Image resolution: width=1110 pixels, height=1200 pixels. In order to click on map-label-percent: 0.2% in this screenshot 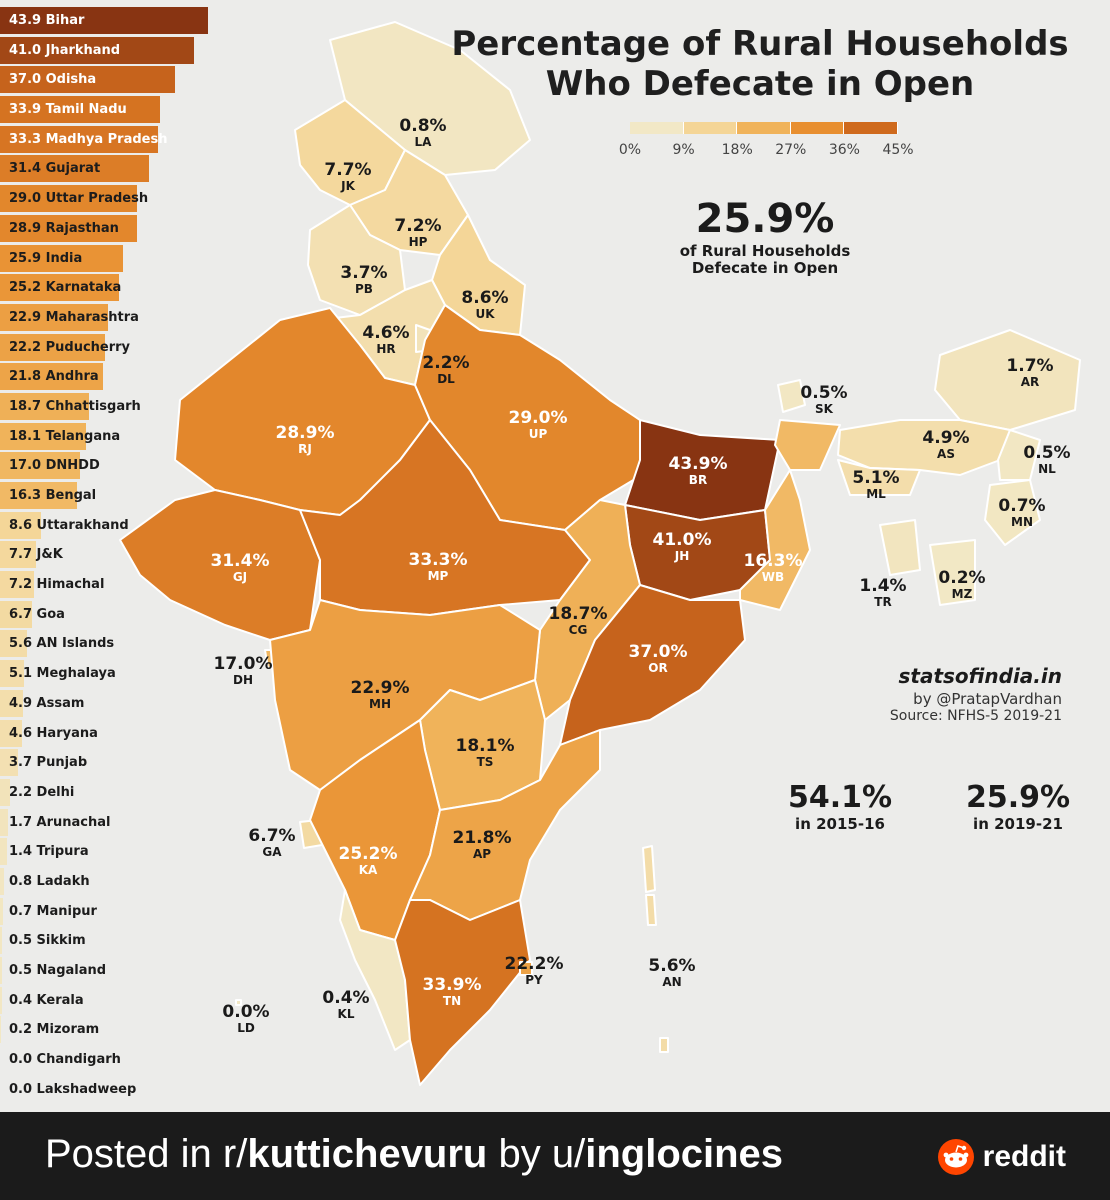, I will do `click(962, 578)`.